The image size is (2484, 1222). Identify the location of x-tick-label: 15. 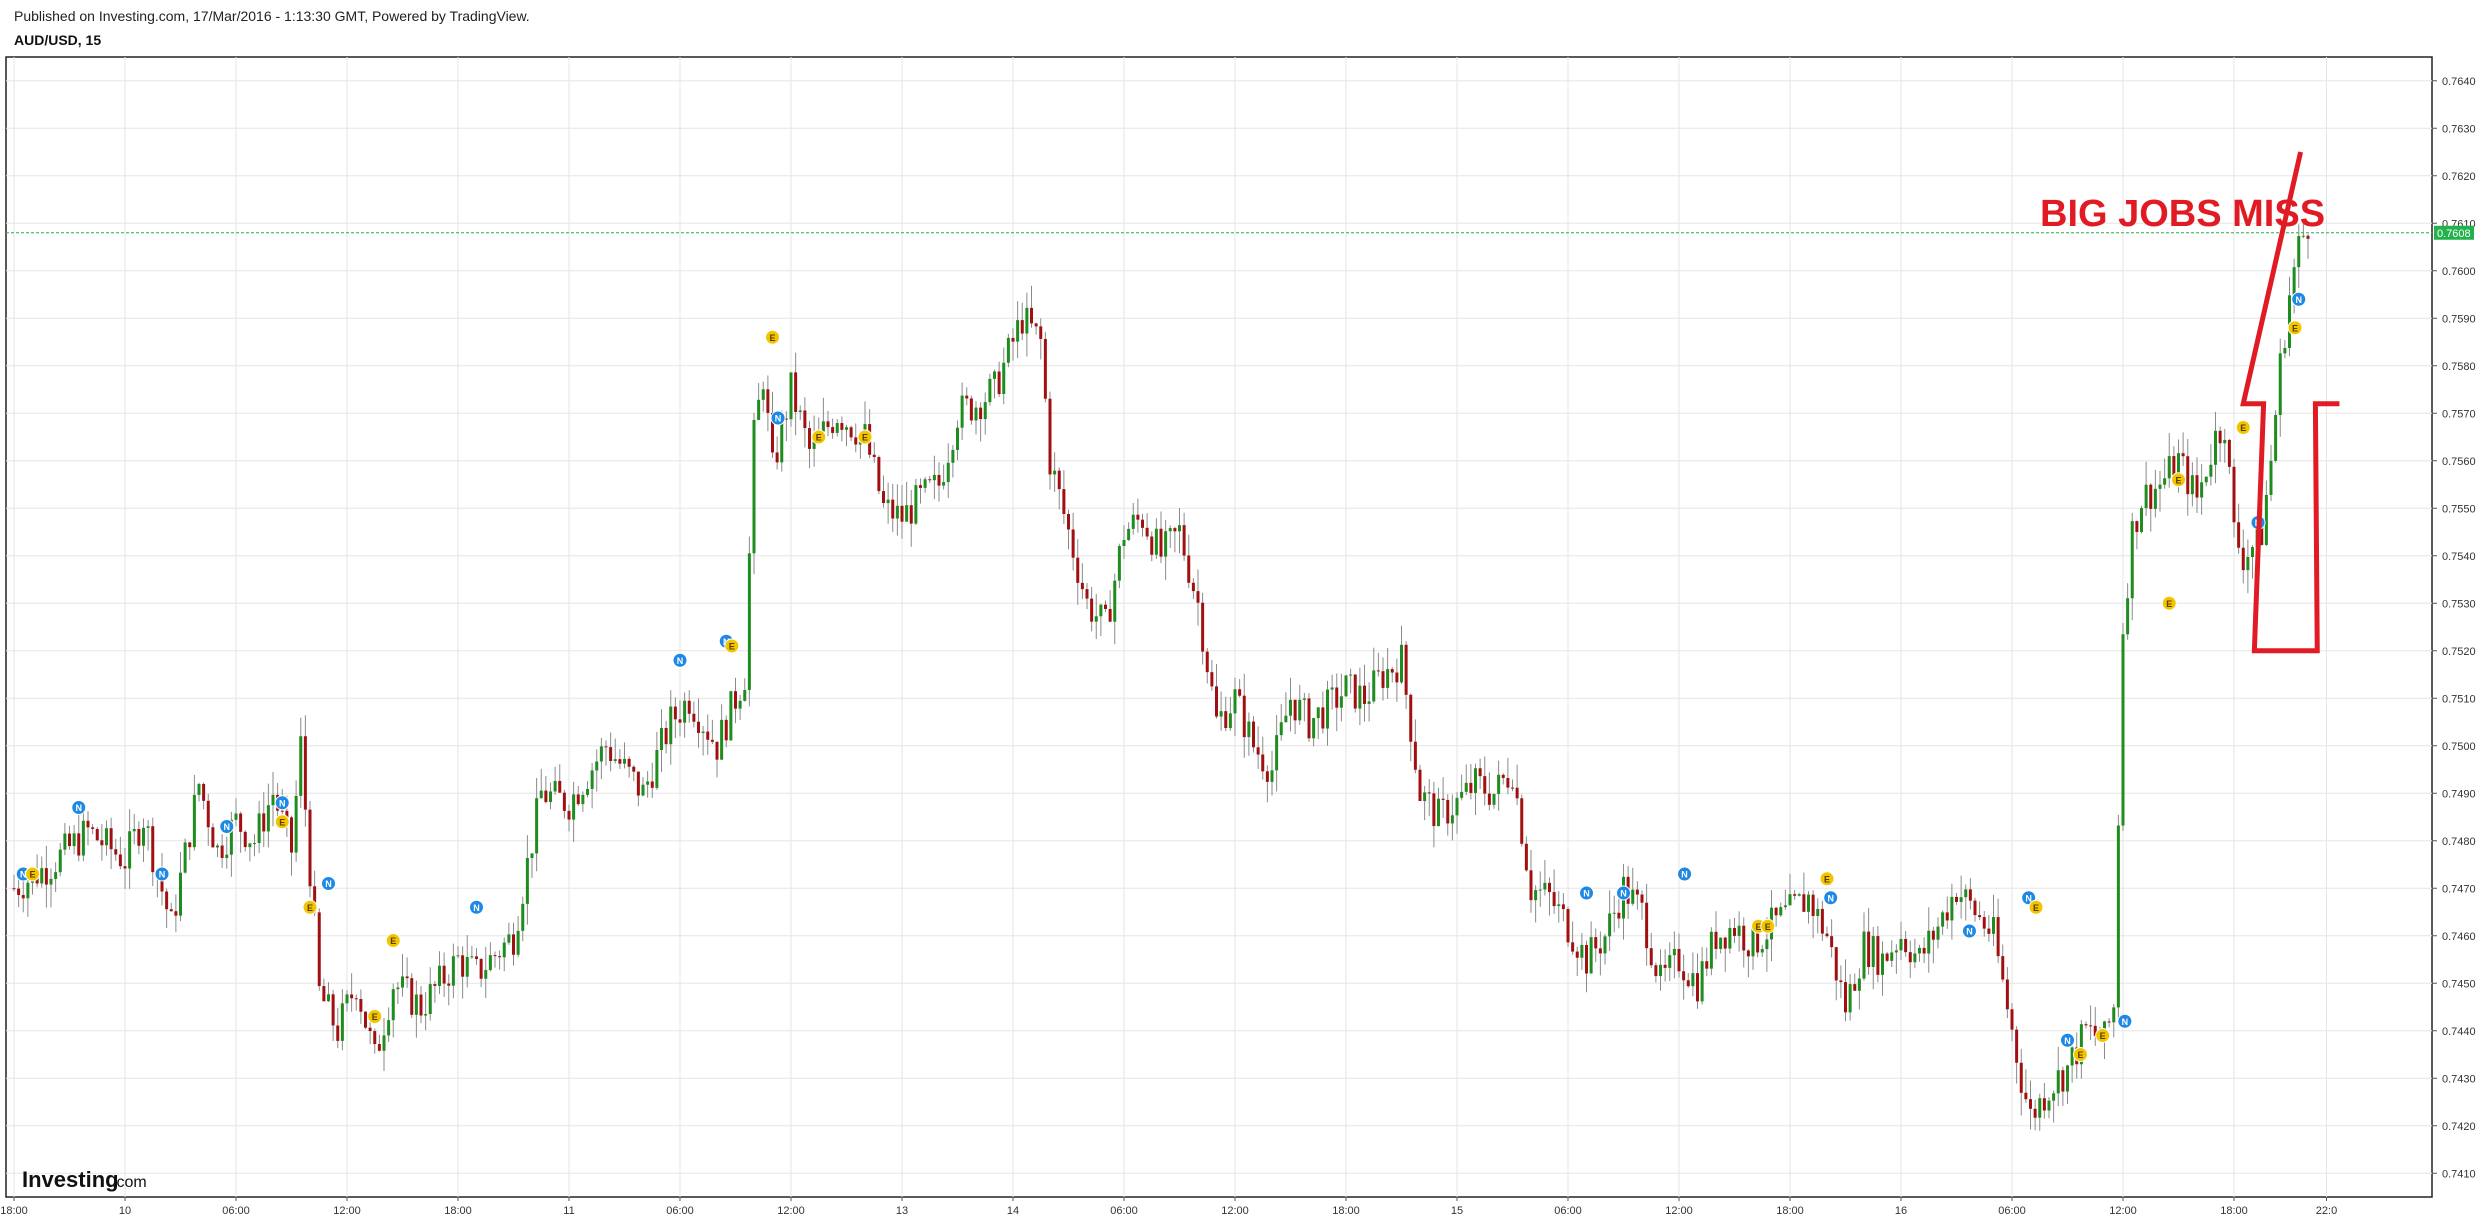
(1457, 1211).